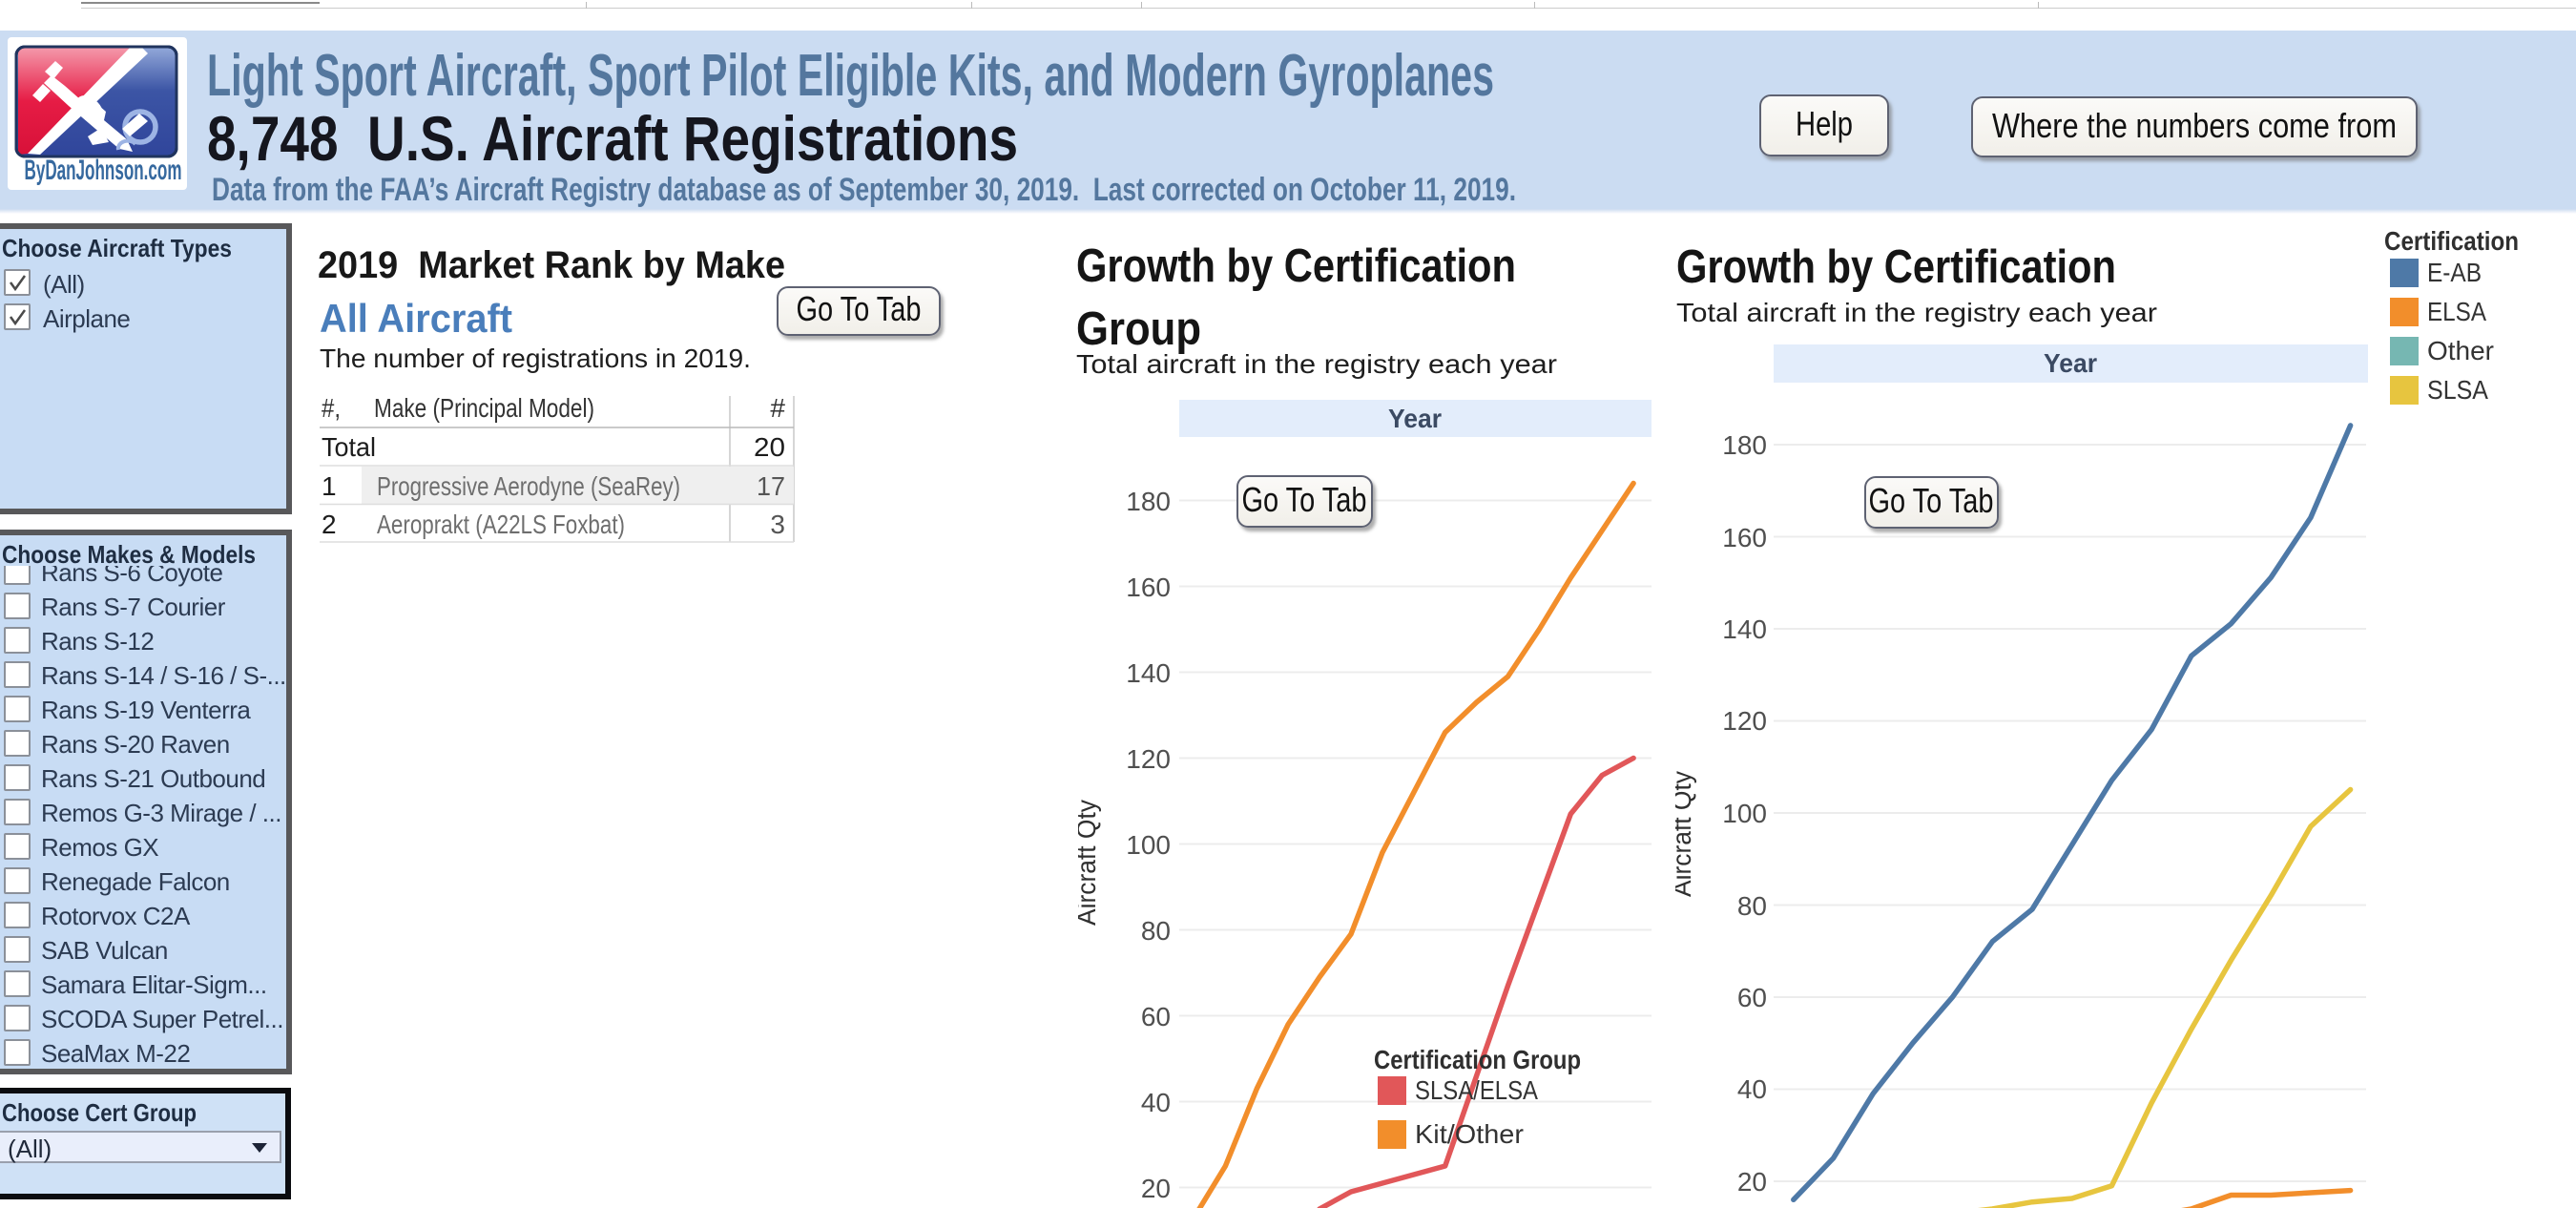 Image resolution: width=2576 pixels, height=1208 pixels. What do you see at coordinates (329, 524) in the screenshot?
I see `svg-text: 2` at bounding box center [329, 524].